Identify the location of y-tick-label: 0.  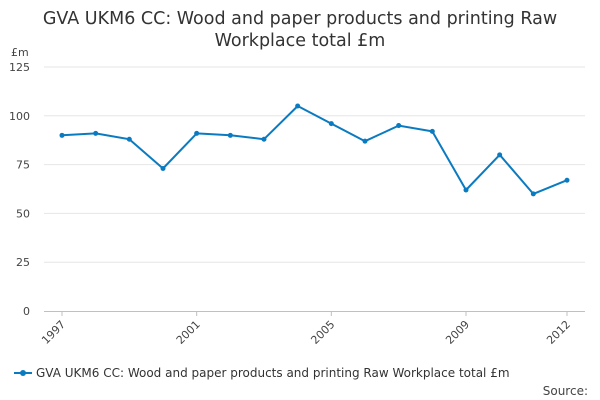
(26, 311).